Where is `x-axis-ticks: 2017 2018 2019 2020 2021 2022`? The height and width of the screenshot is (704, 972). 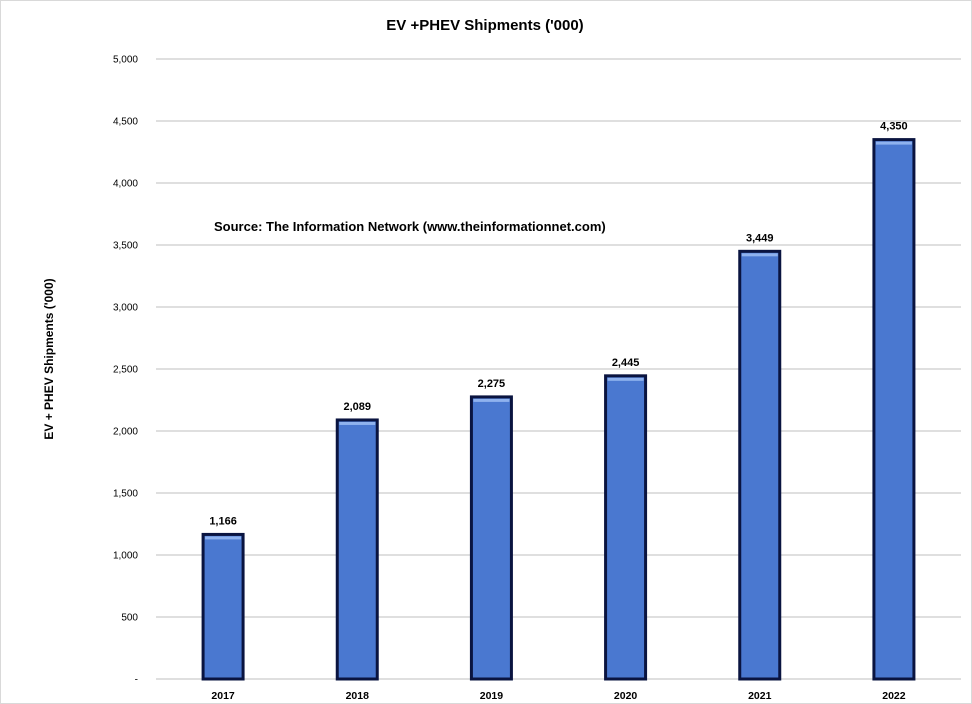 x-axis-ticks: 2017 2018 2019 2020 2021 2022 is located at coordinates (558, 696).